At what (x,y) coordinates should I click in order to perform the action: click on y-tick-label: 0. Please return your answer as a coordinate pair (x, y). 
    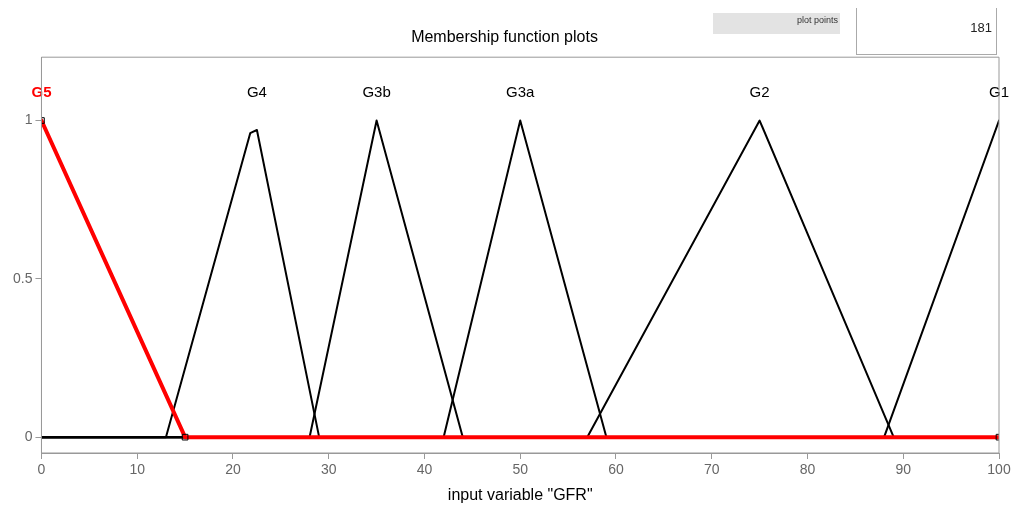
    Looking at the image, I should click on (28, 436).